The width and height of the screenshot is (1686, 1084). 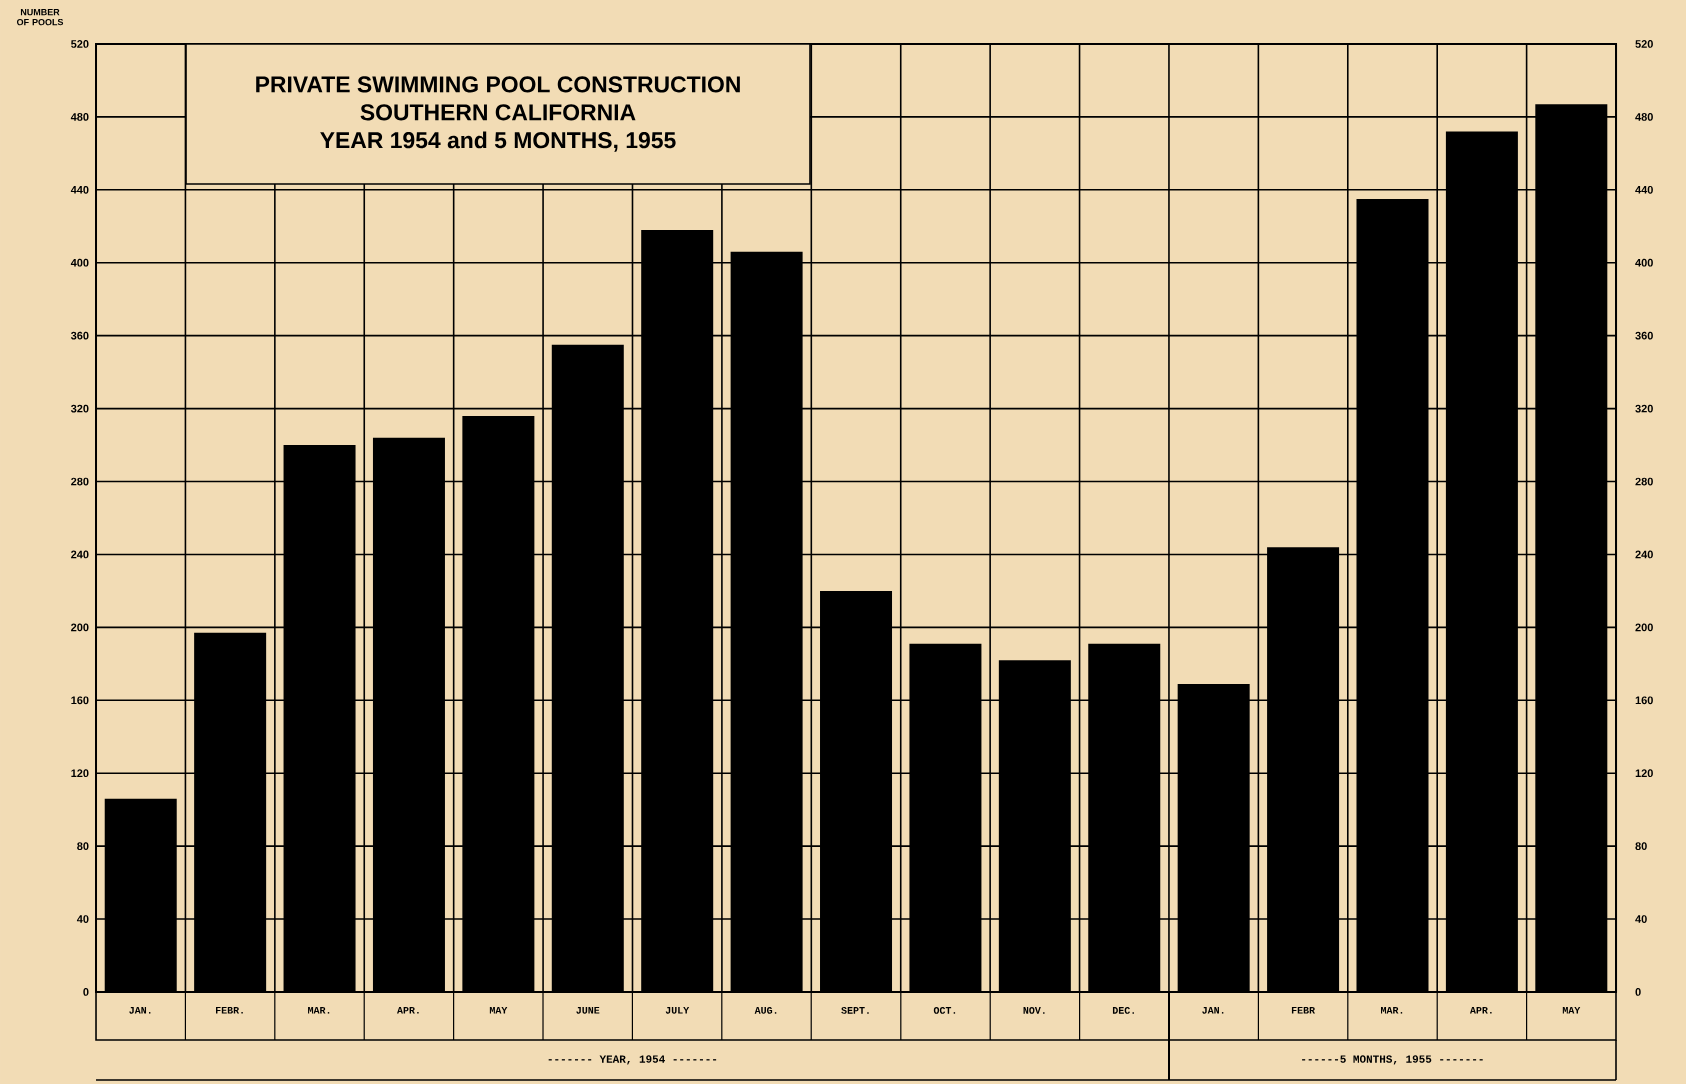 What do you see at coordinates (498, 84) in the screenshot?
I see `text: PRIVATE SWIMMING POOL CONSTRUCTION` at bounding box center [498, 84].